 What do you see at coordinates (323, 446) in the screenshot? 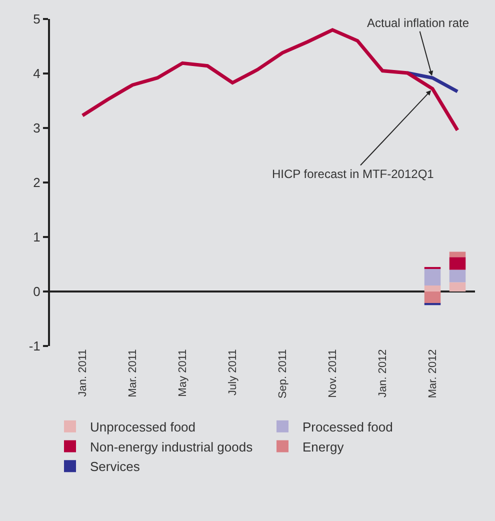
I see `legend-label: Energy` at bounding box center [323, 446].